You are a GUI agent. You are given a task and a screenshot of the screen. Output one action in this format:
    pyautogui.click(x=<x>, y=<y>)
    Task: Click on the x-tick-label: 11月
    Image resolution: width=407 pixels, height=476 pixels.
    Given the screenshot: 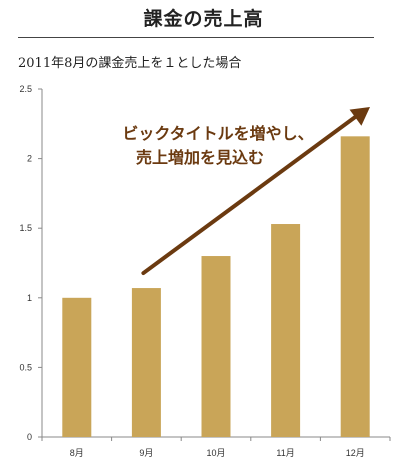 What is the action you would take?
    pyautogui.click(x=285, y=453)
    